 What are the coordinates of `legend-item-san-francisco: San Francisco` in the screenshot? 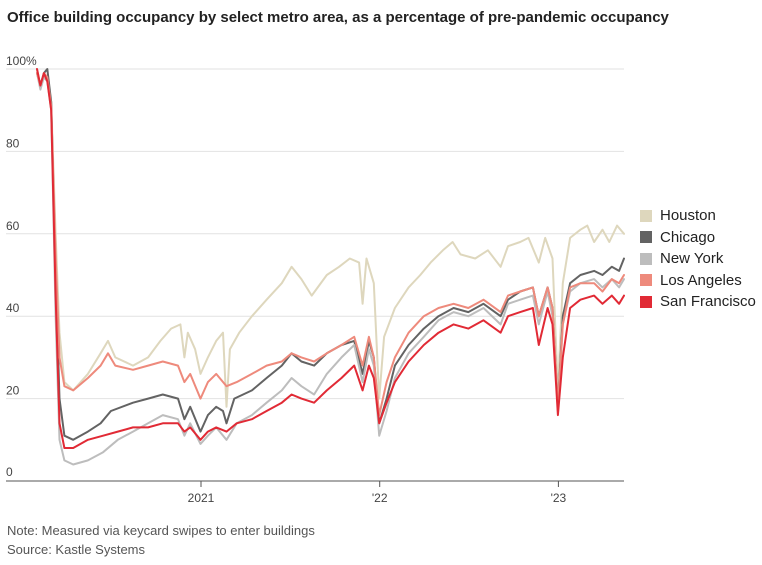 It's located at (698, 302).